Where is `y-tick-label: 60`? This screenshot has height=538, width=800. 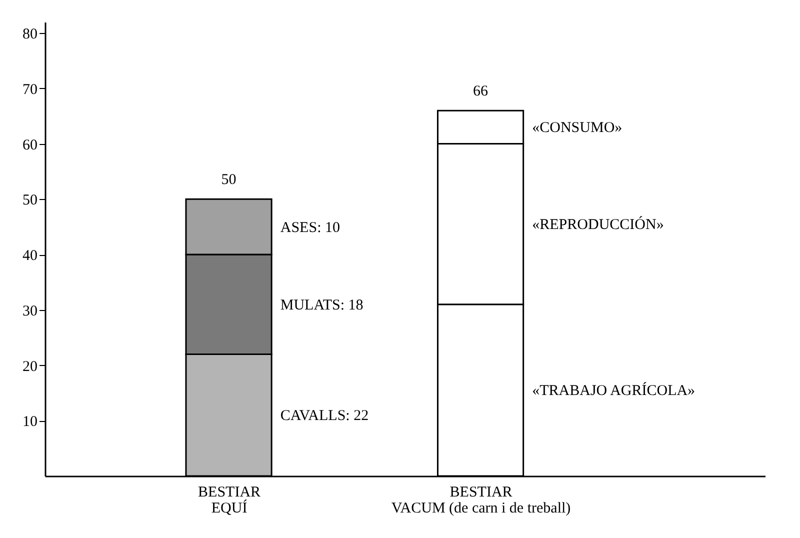 y-tick-label: 60 is located at coordinates (30, 145).